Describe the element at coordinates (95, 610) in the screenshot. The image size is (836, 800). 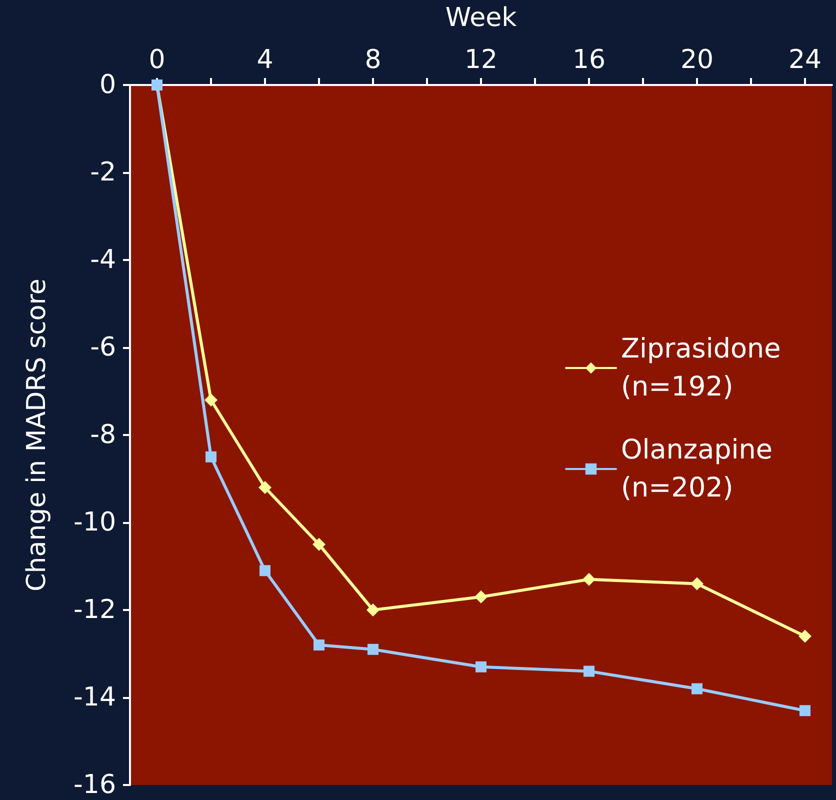
I see `y-tick-label: -12` at that location.